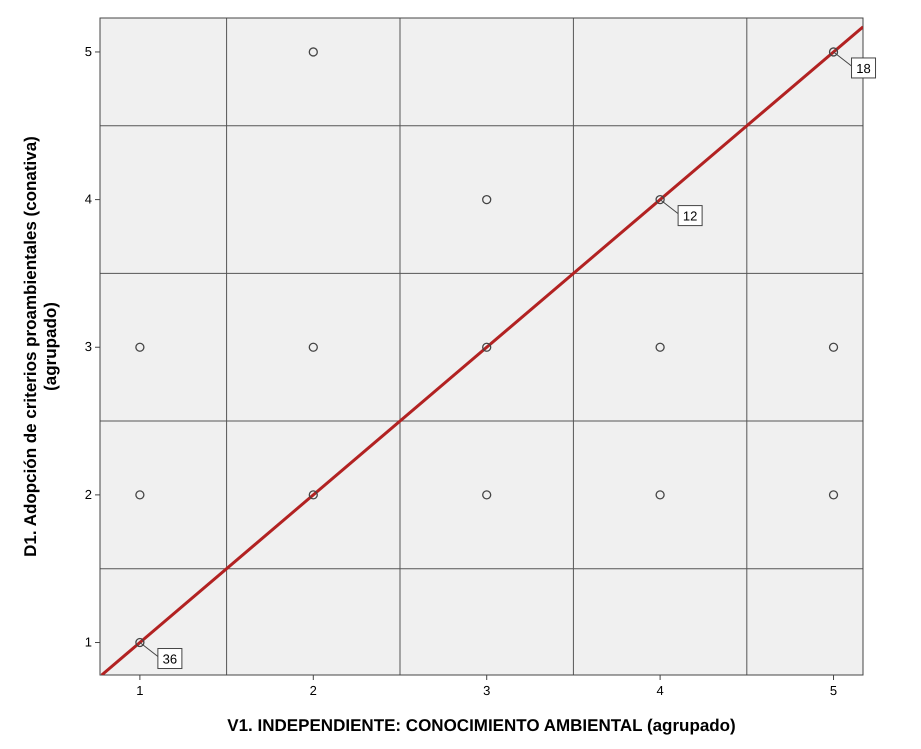 This screenshot has height=749, width=921. What do you see at coordinates (88, 346) in the screenshot?
I see `y-tick-label: 3` at bounding box center [88, 346].